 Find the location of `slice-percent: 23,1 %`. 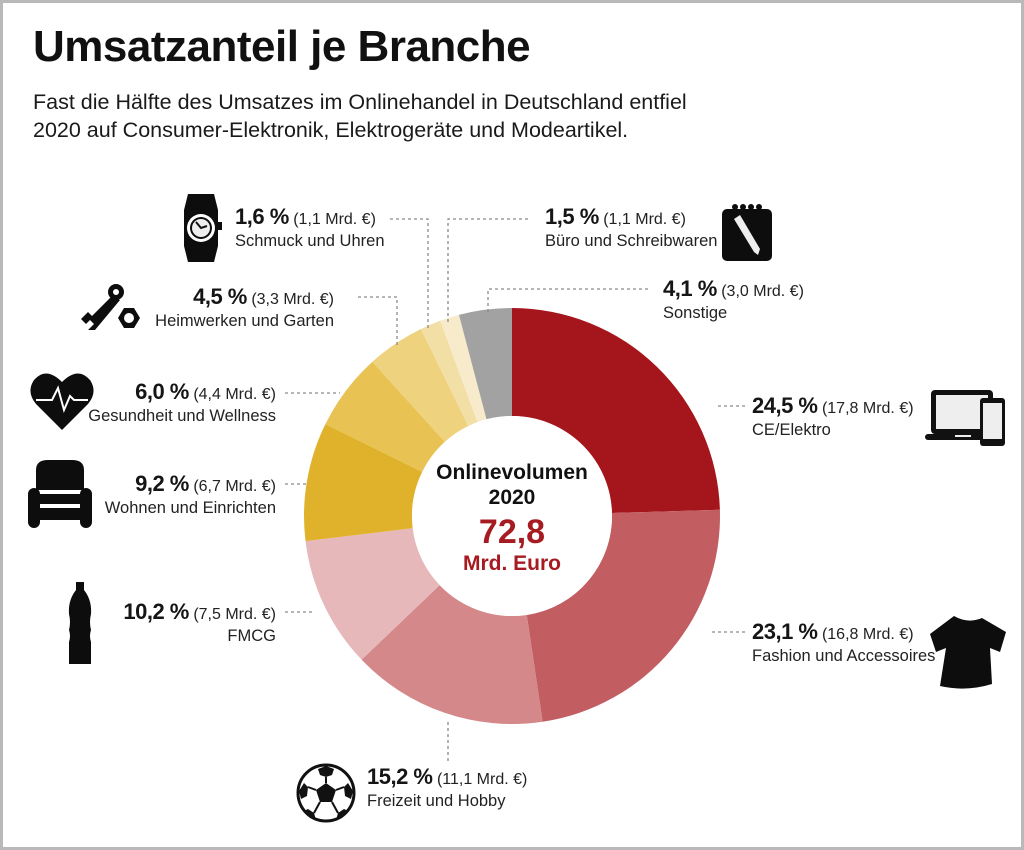

slice-percent: 23,1 % is located at coordinates (785, 631).